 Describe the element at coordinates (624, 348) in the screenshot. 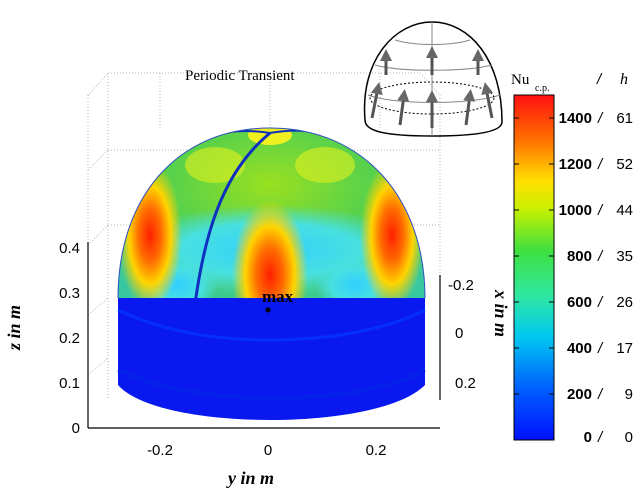

I see `colorbar-h-tick-label: 17` at that location.